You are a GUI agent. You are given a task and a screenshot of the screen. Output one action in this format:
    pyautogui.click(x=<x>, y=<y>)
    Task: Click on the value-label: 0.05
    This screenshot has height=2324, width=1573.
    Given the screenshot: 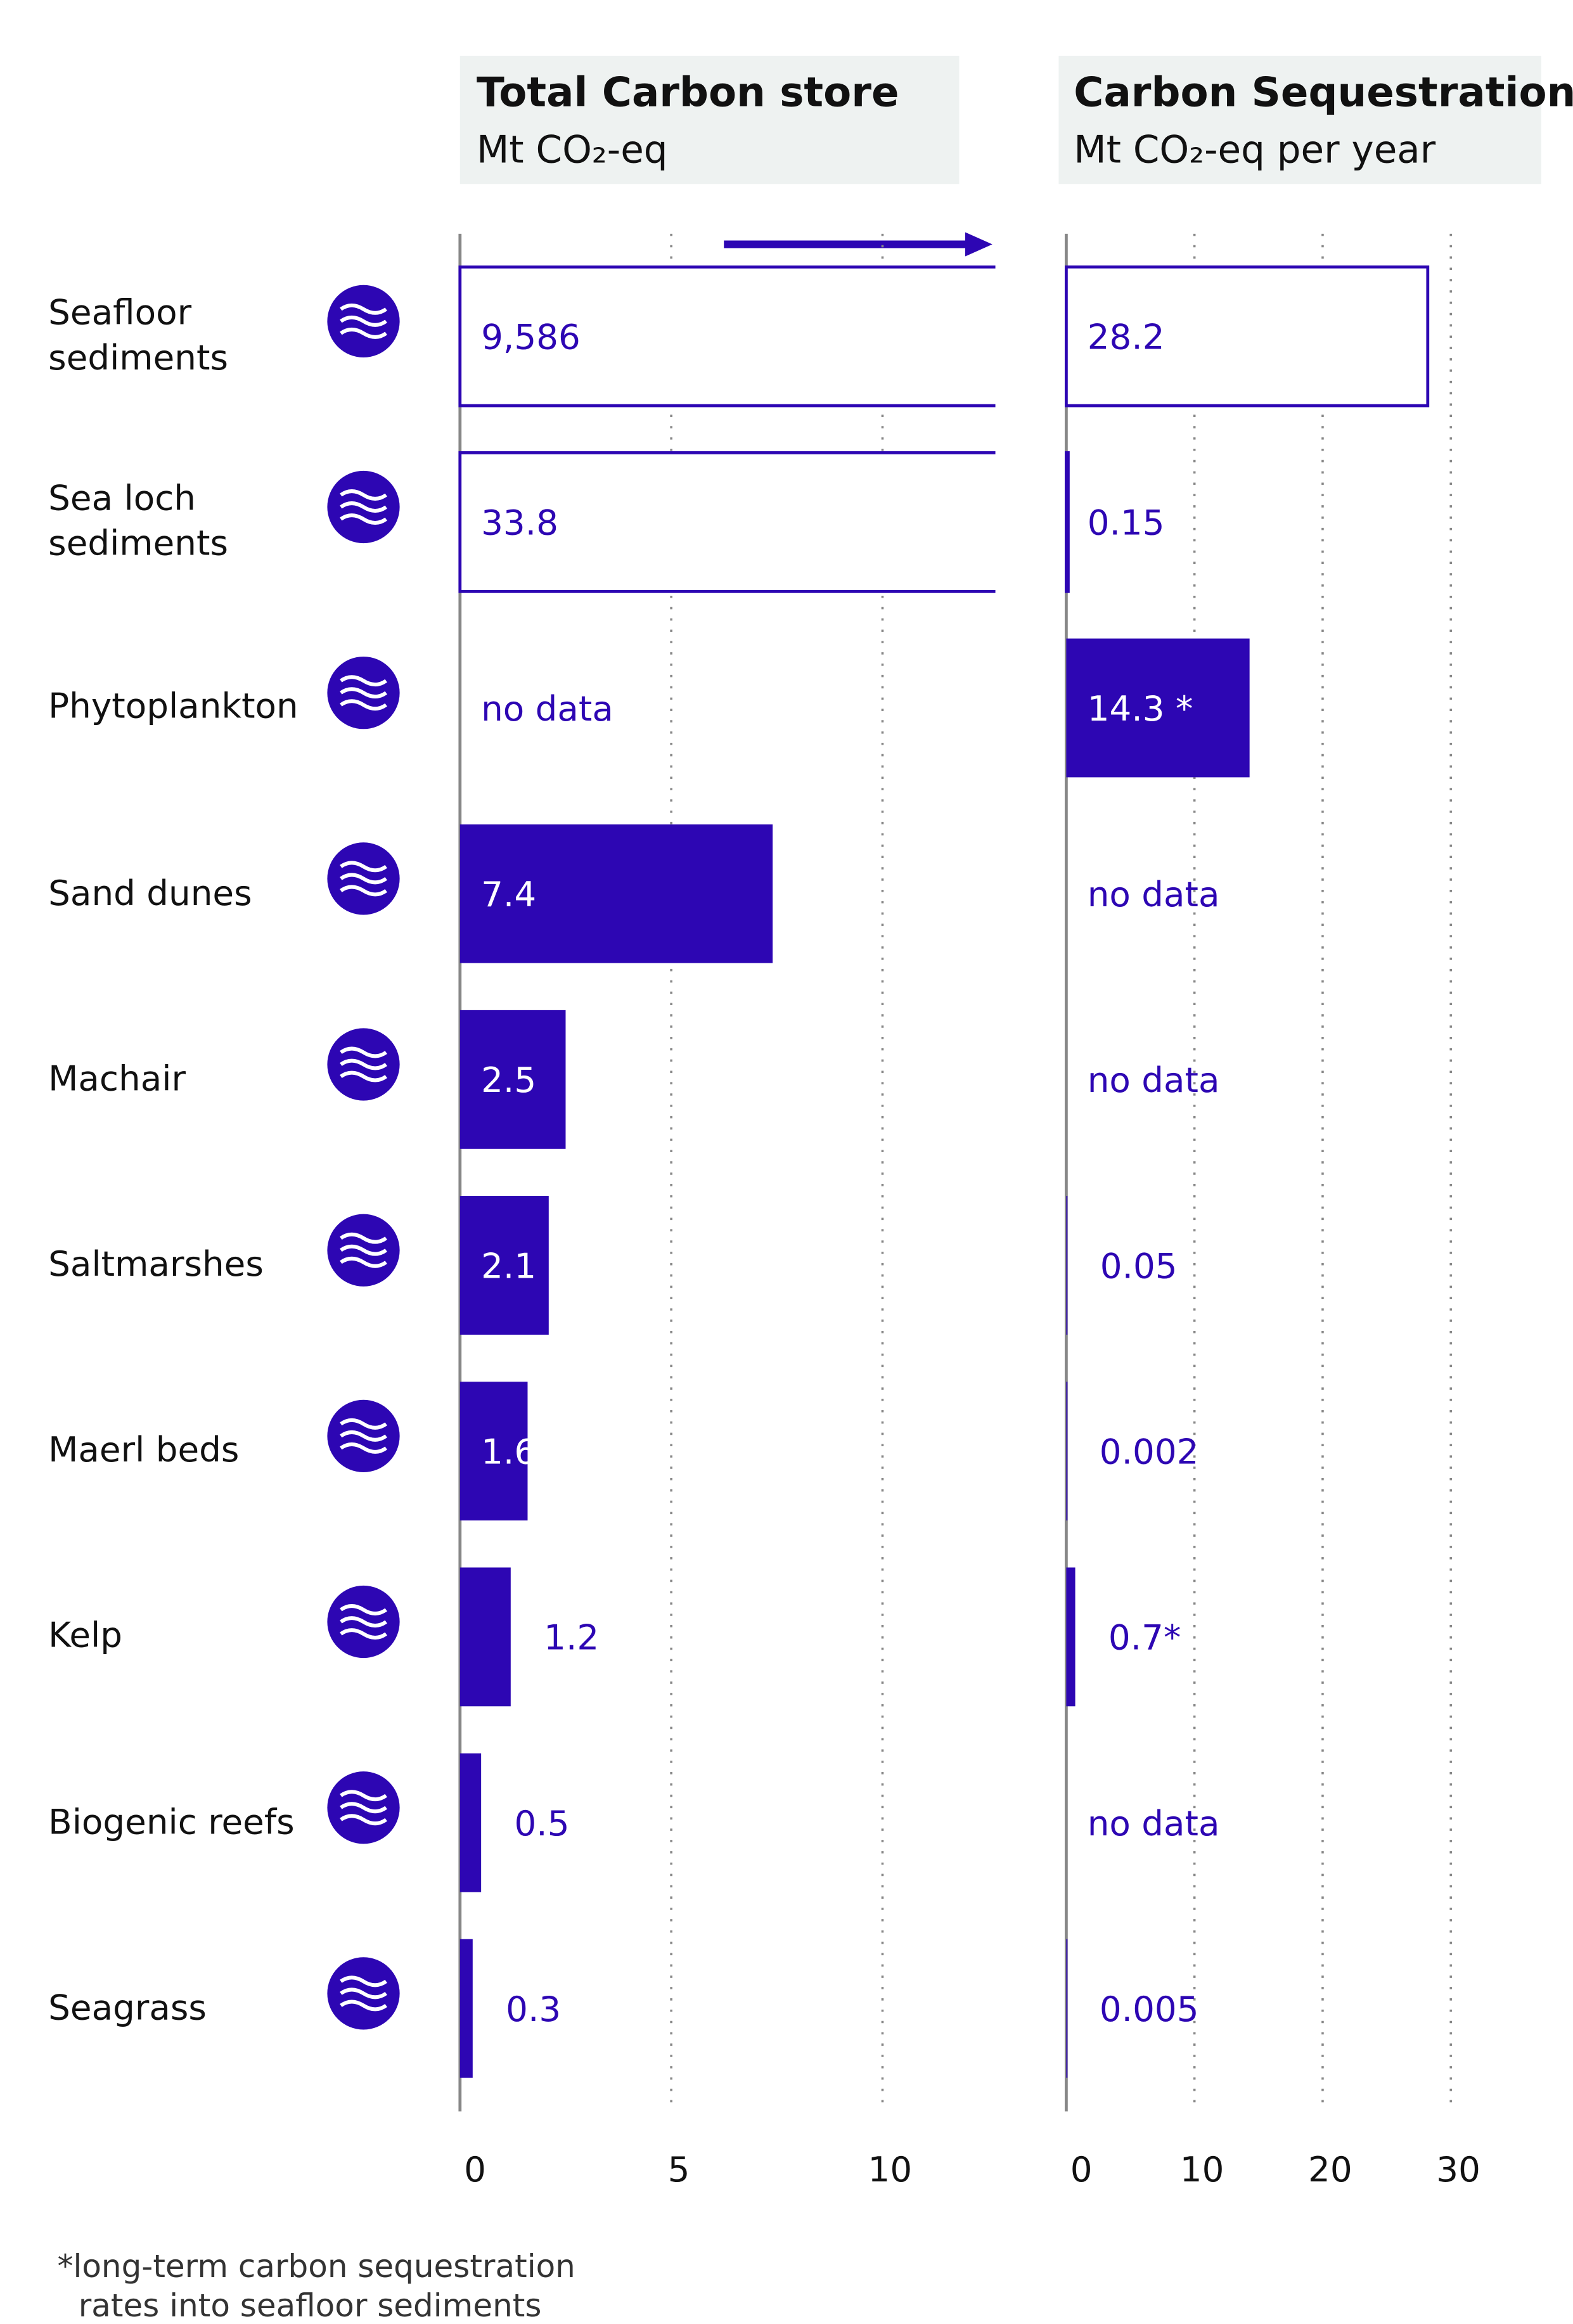 What is the action you would take?
    pyautogui.click(x=1139, y=1265)
    